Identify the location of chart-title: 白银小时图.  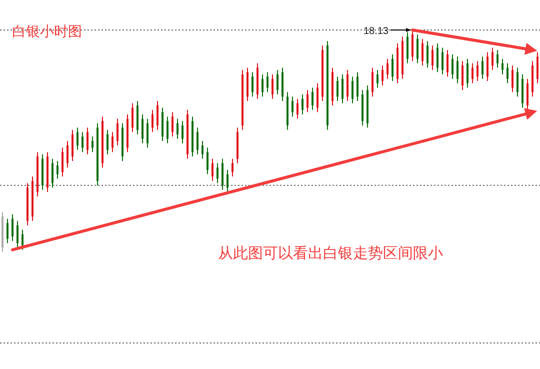
(47, 31).